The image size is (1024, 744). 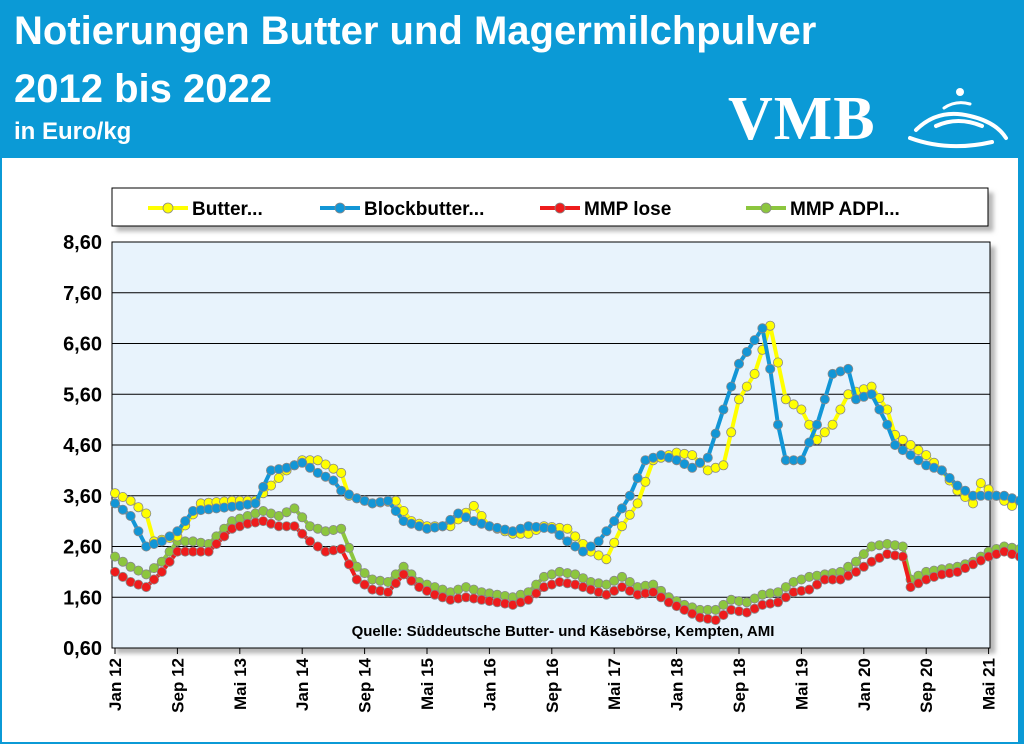 I want to click on series-mmp-lose, so click(x=564, y=571).